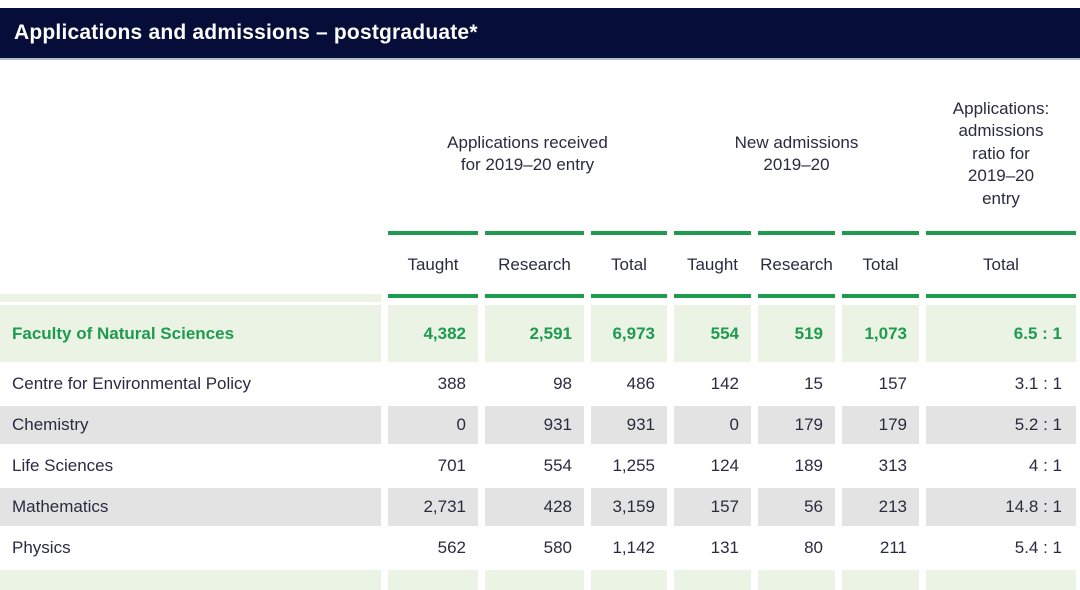 This screenshot has width=1080, height=590. Describe the element at coordinates (190, 507) in the screenshot. I see `row-label-mathematics: Mathematics` at that location.